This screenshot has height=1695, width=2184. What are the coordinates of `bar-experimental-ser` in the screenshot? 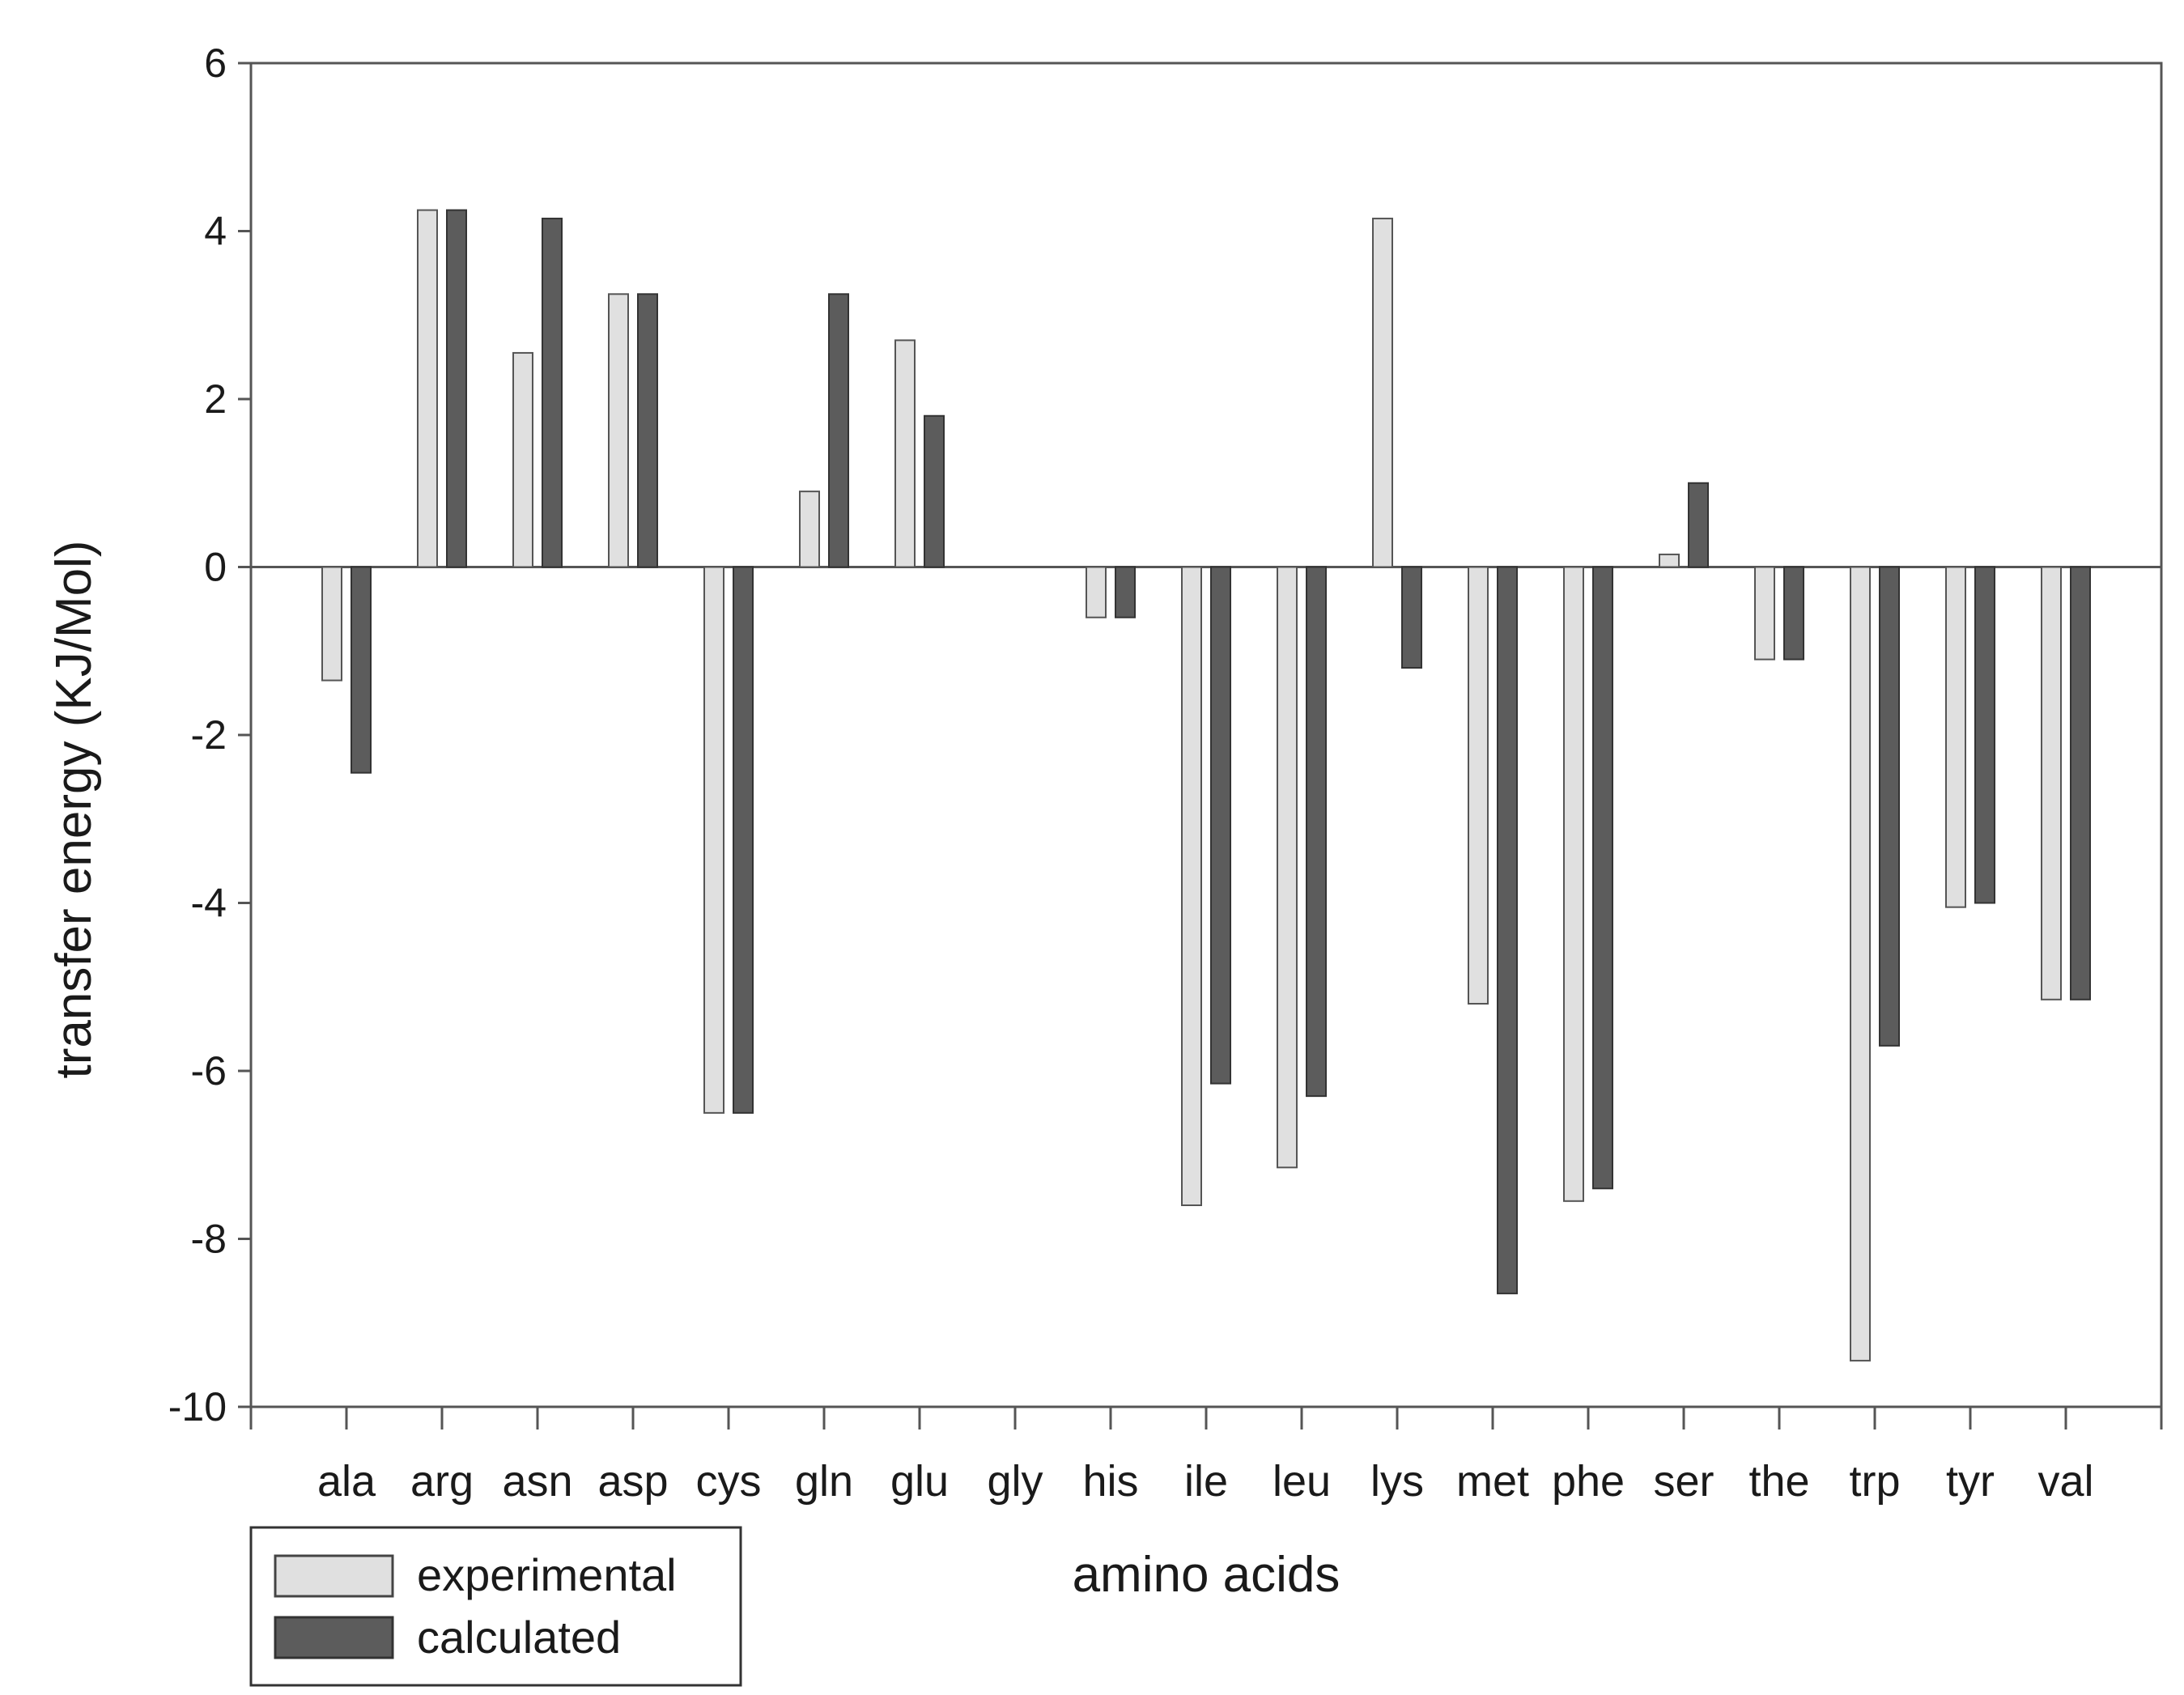 It's located at (1669, 560).